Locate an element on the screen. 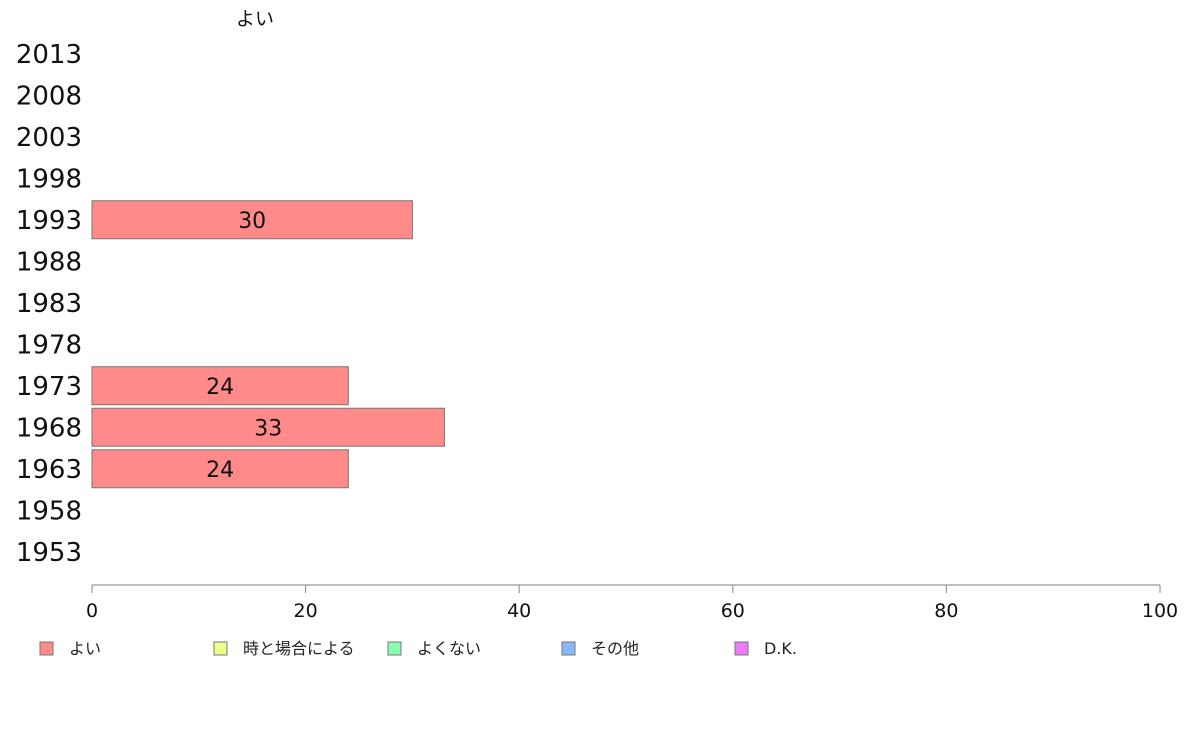 The height and width of the screenshot is (736, 1188). category-label: 1993 is located at coordinates (49, 221).